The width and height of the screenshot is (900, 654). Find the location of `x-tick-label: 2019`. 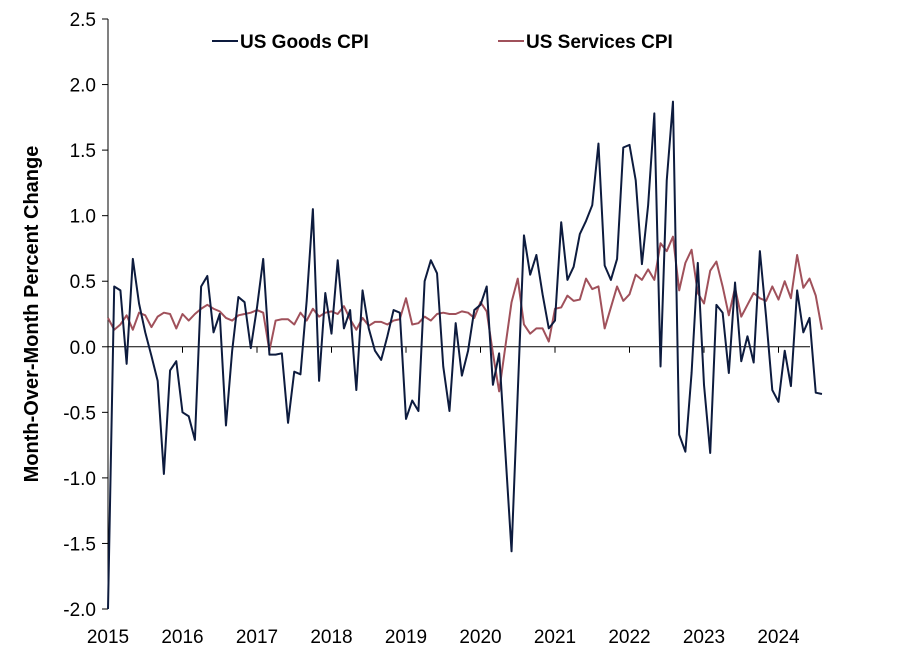

x-tick-label: 2019 is located at coordinates (406, 637).